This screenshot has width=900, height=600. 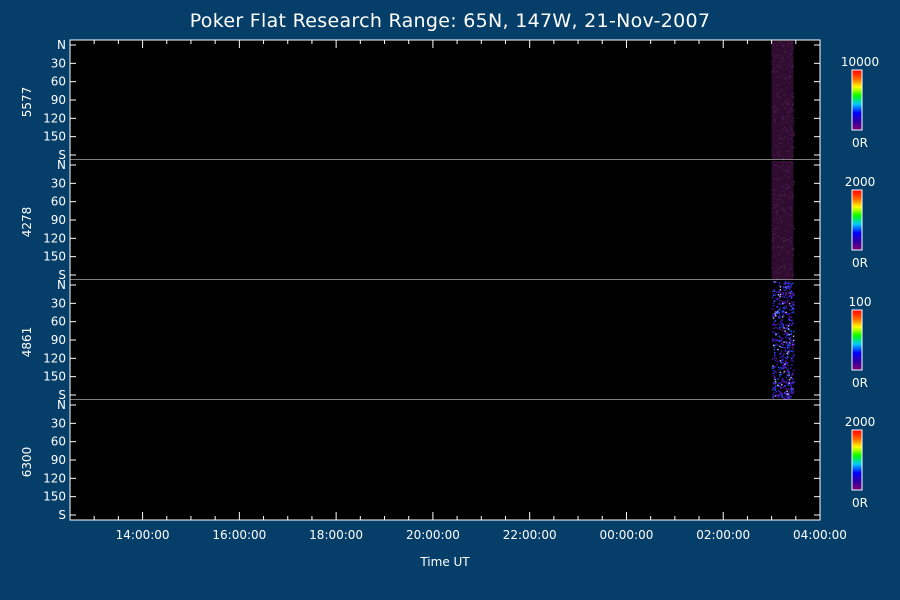 What do you see at coordinates (61, 285) in the screenshot?
I see `y-tick-label: N` at bounding box center [61, 285].